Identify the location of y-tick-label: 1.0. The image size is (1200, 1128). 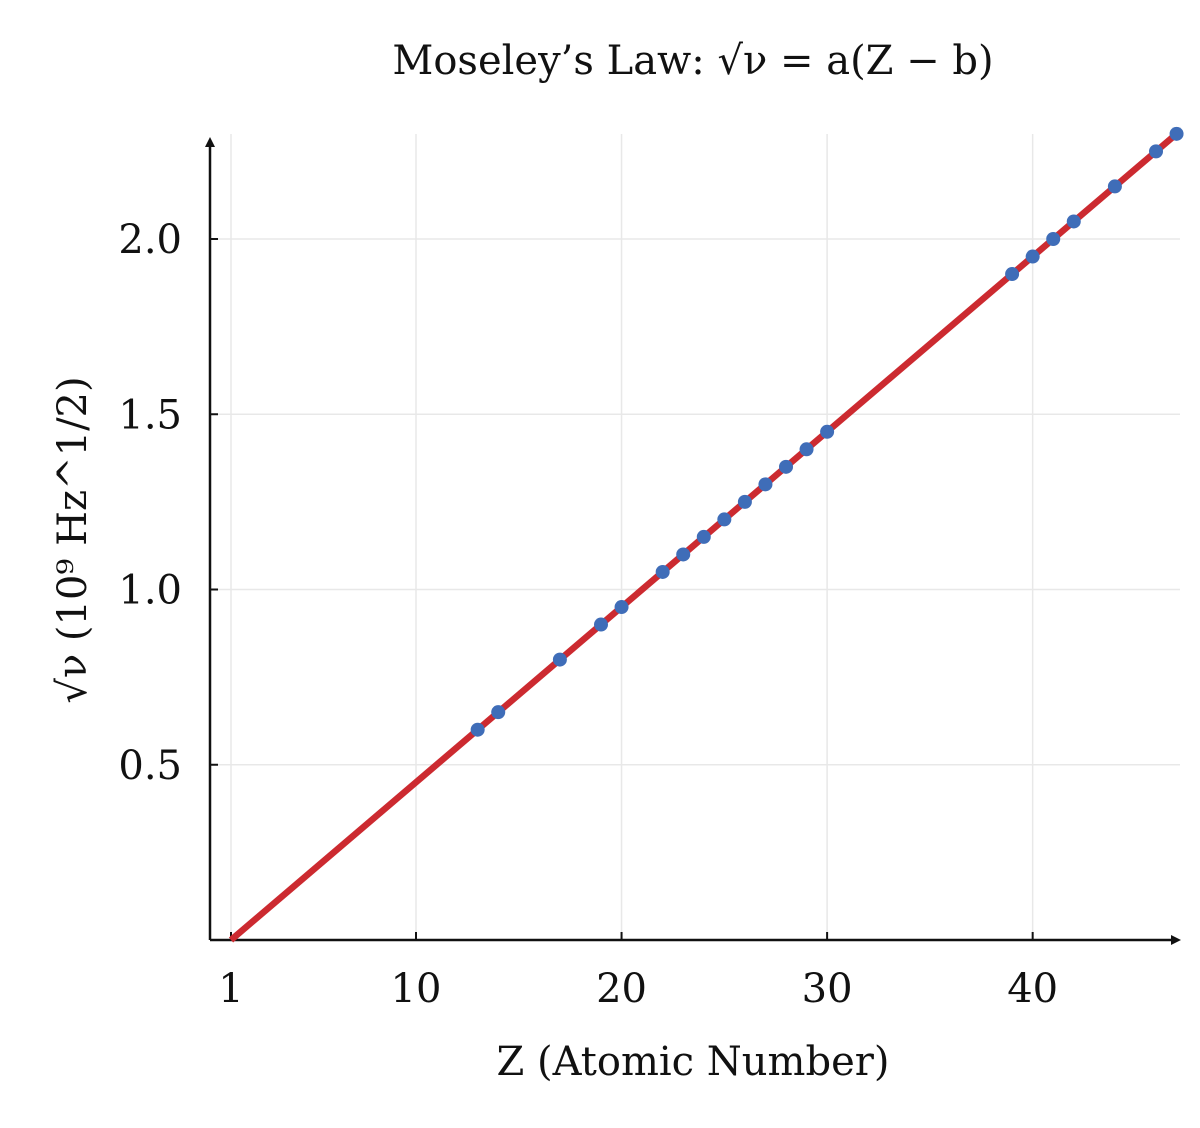
(150, 591).